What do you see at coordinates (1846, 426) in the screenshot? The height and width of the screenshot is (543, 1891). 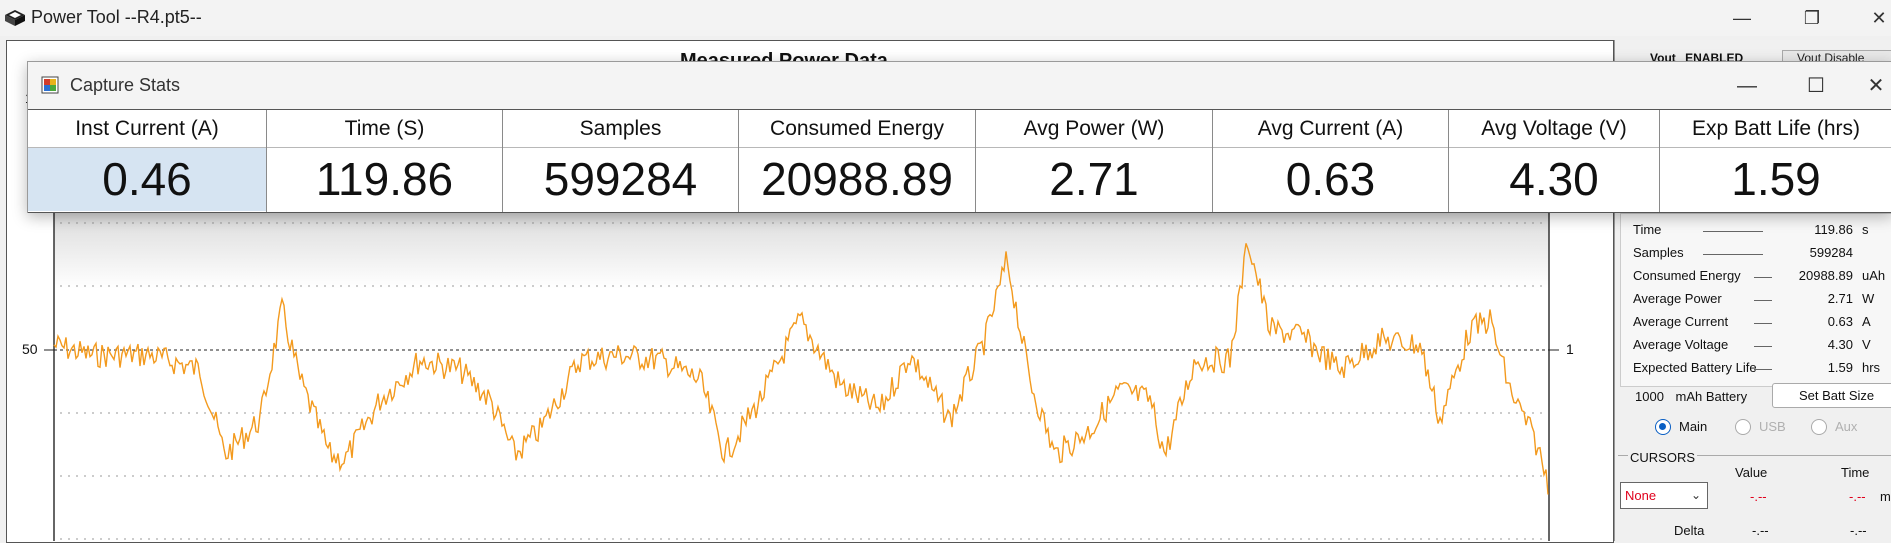 I see `channel-label: Aux` at bounding box center [1846, 426].